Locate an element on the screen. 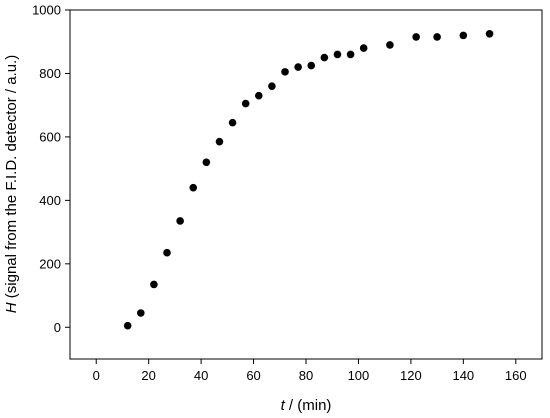 This screenshot has width=550, height=418. x-tick-label: 160 is located at coordinates (516, 375).